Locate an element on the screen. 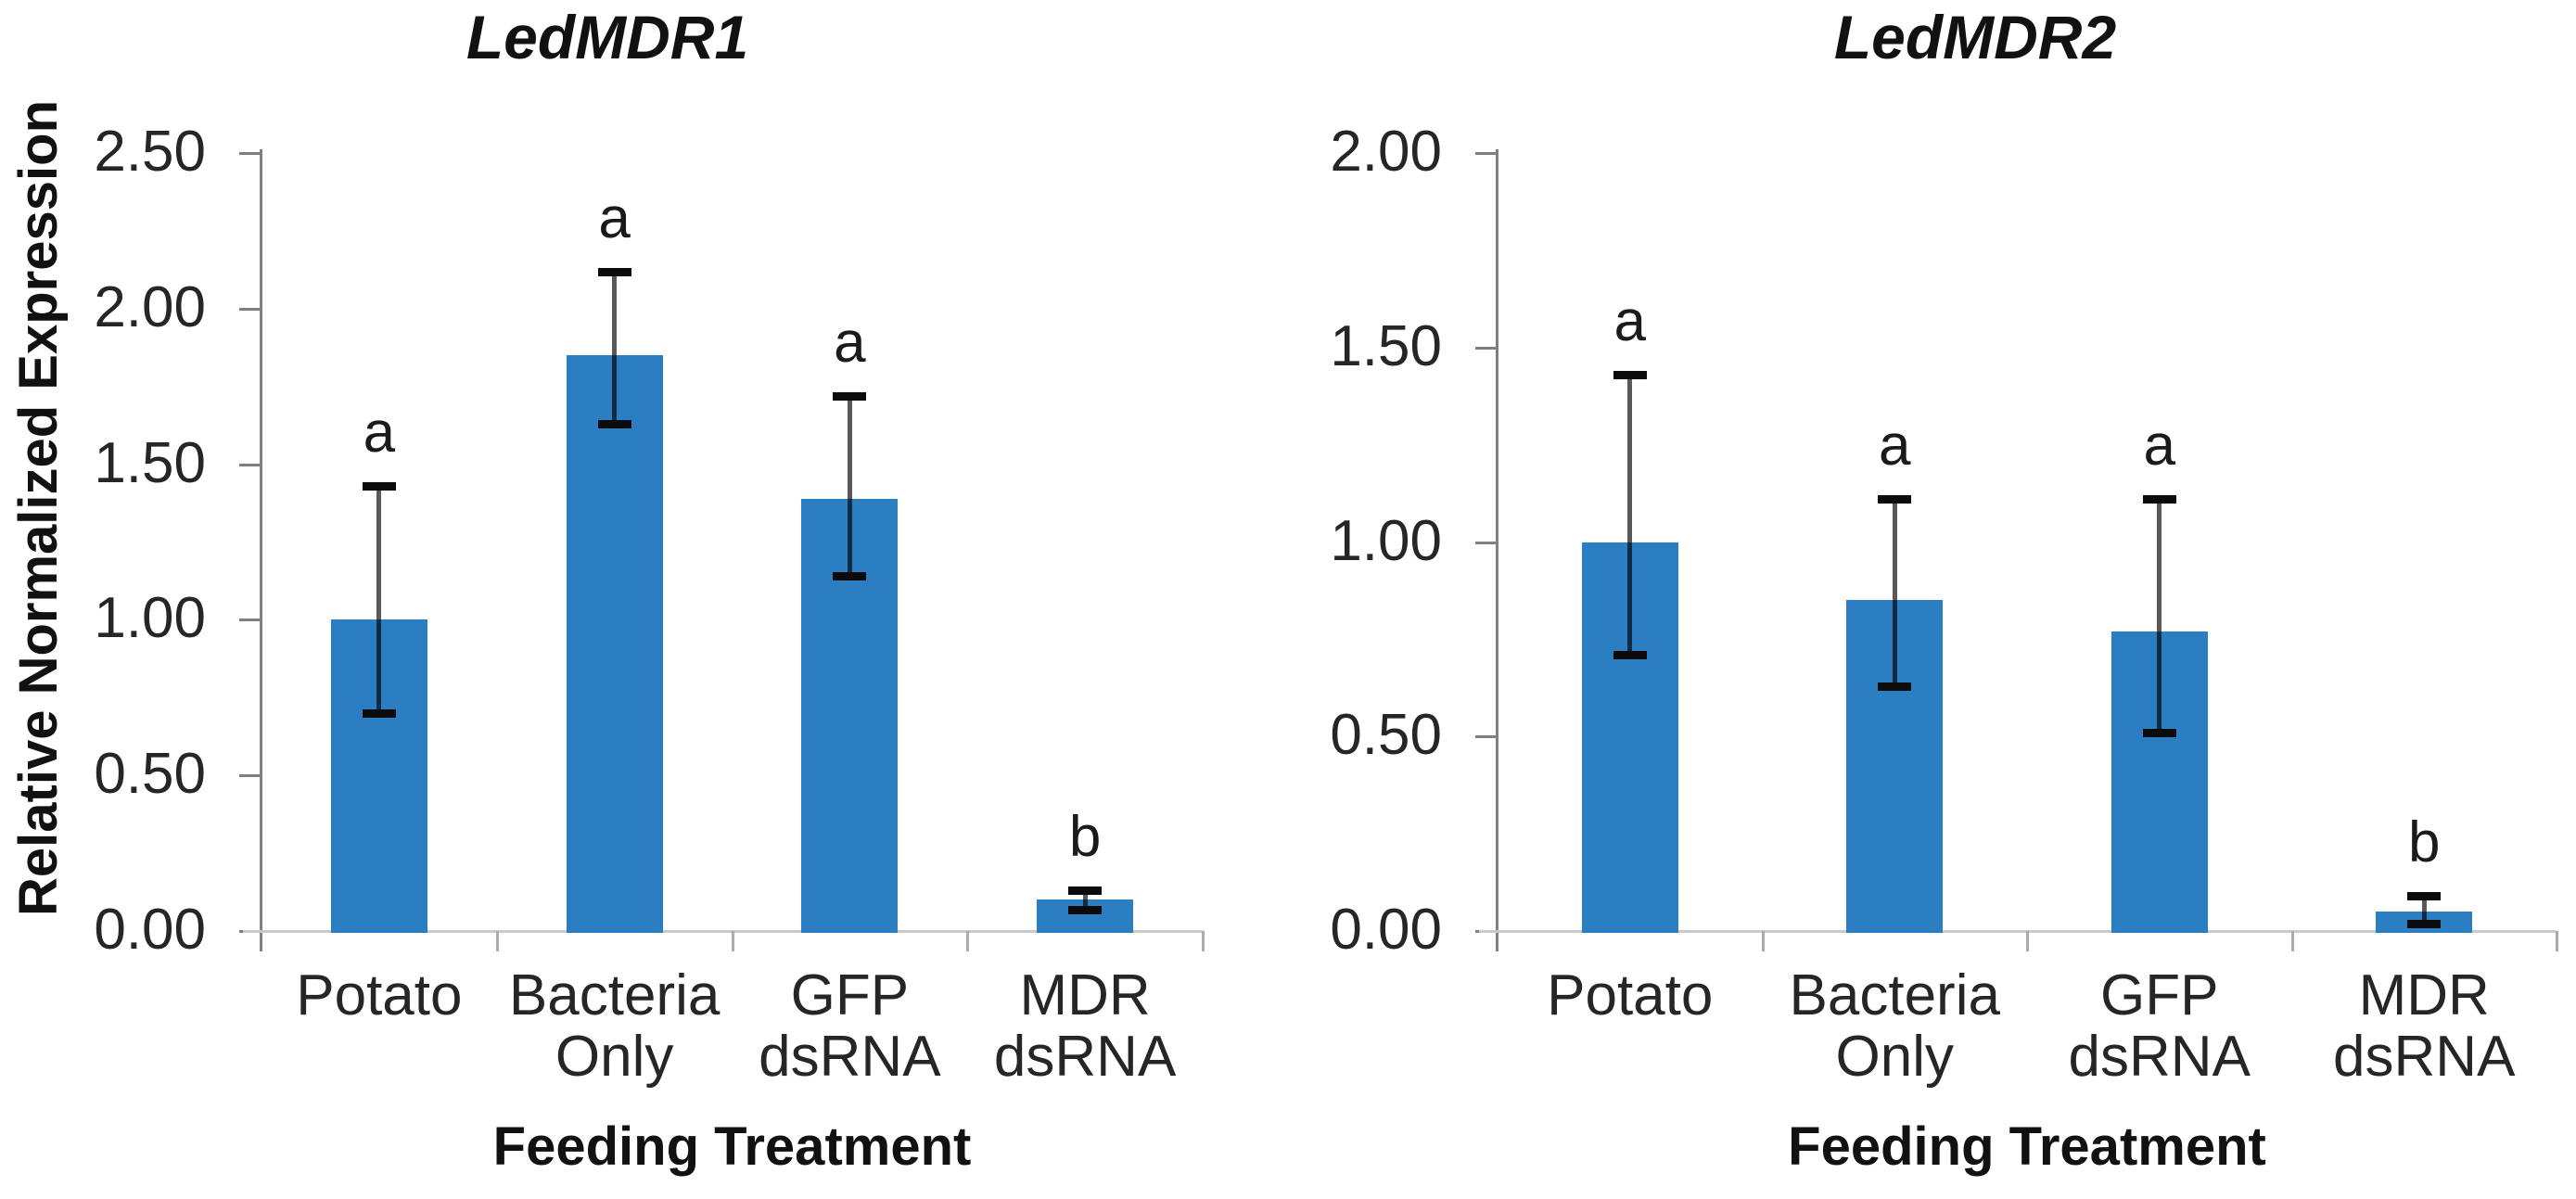  y-tick-label: 2.50 is located at coordinates (150, 152).